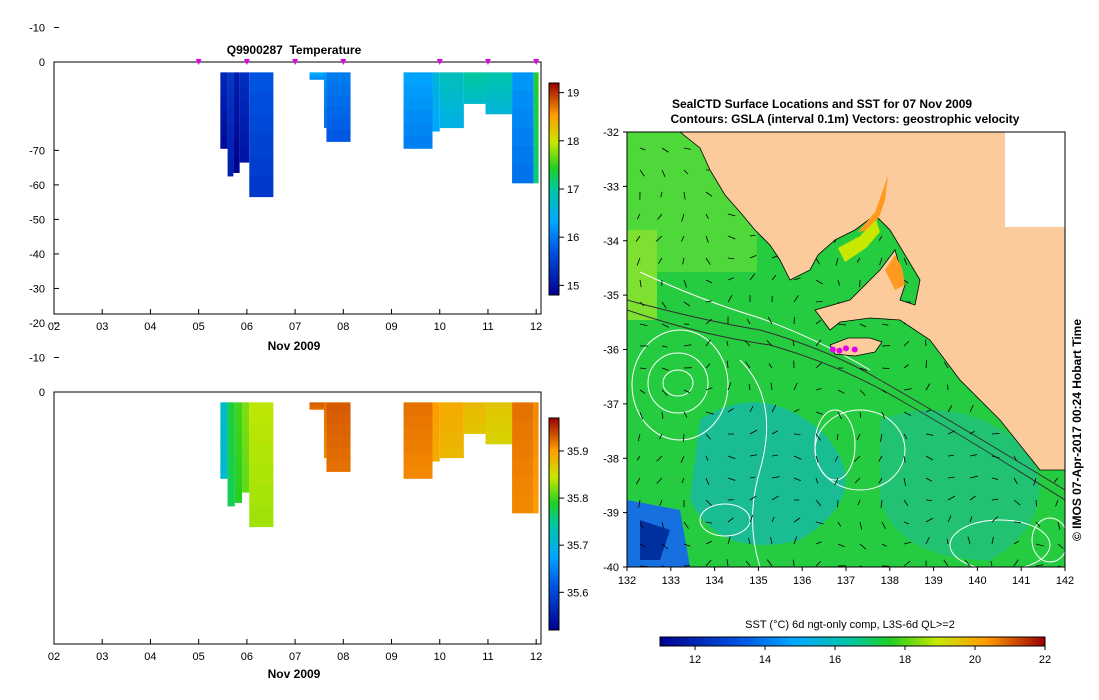 The height and width of the screenshot is (700, 1099). Describe the element at coordinates (487, 327) in the screenshot. I see `x-tick-label: 11` at that location.